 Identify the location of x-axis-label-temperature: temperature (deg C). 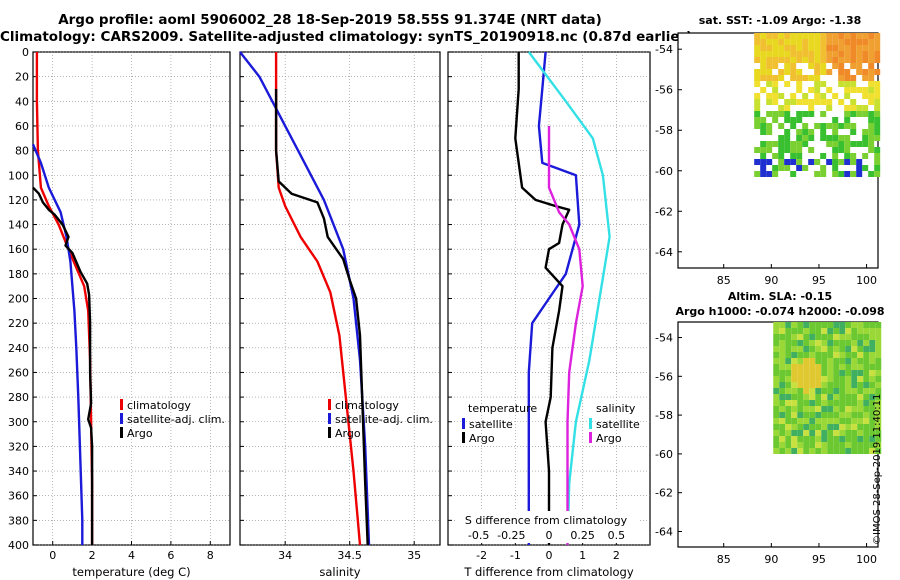
(131, 572).